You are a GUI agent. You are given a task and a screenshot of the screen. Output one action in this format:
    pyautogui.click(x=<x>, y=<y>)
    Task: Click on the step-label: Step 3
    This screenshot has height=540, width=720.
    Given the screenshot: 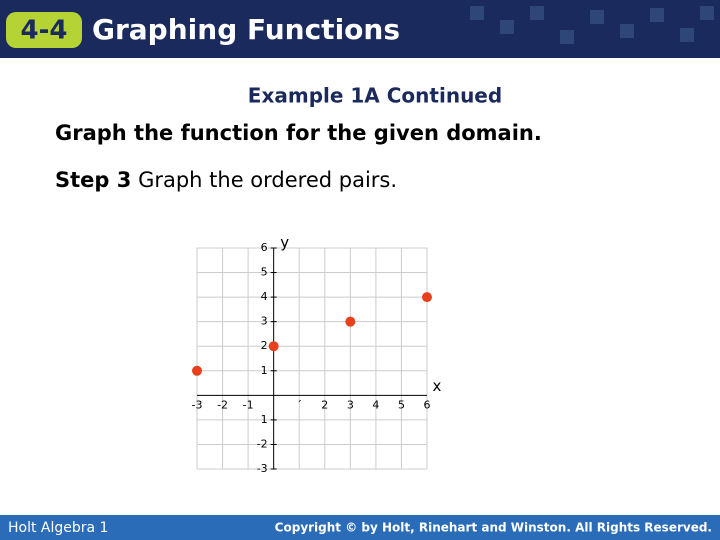 What is the action you would take?
    pyautogui.click(x=93, y=180)
    